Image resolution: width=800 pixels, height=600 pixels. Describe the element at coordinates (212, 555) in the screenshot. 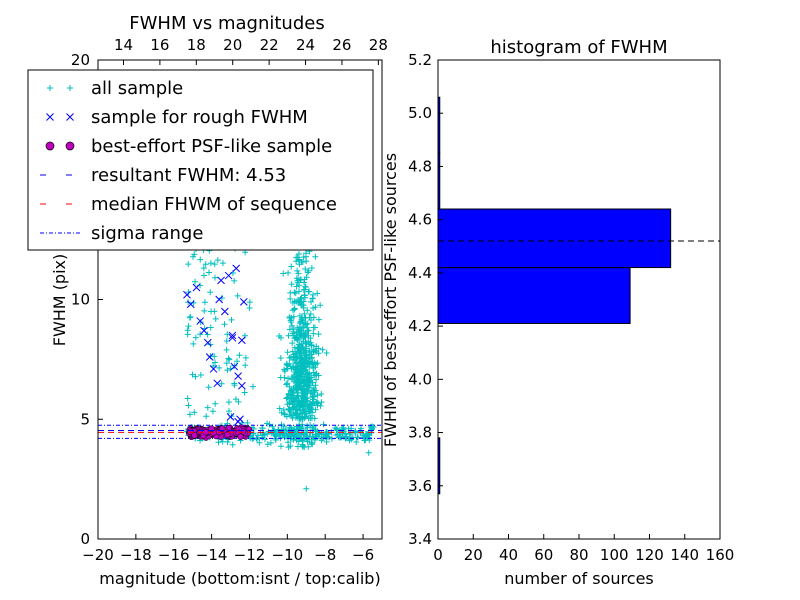

I see `x-tick-label: −14` at that location.